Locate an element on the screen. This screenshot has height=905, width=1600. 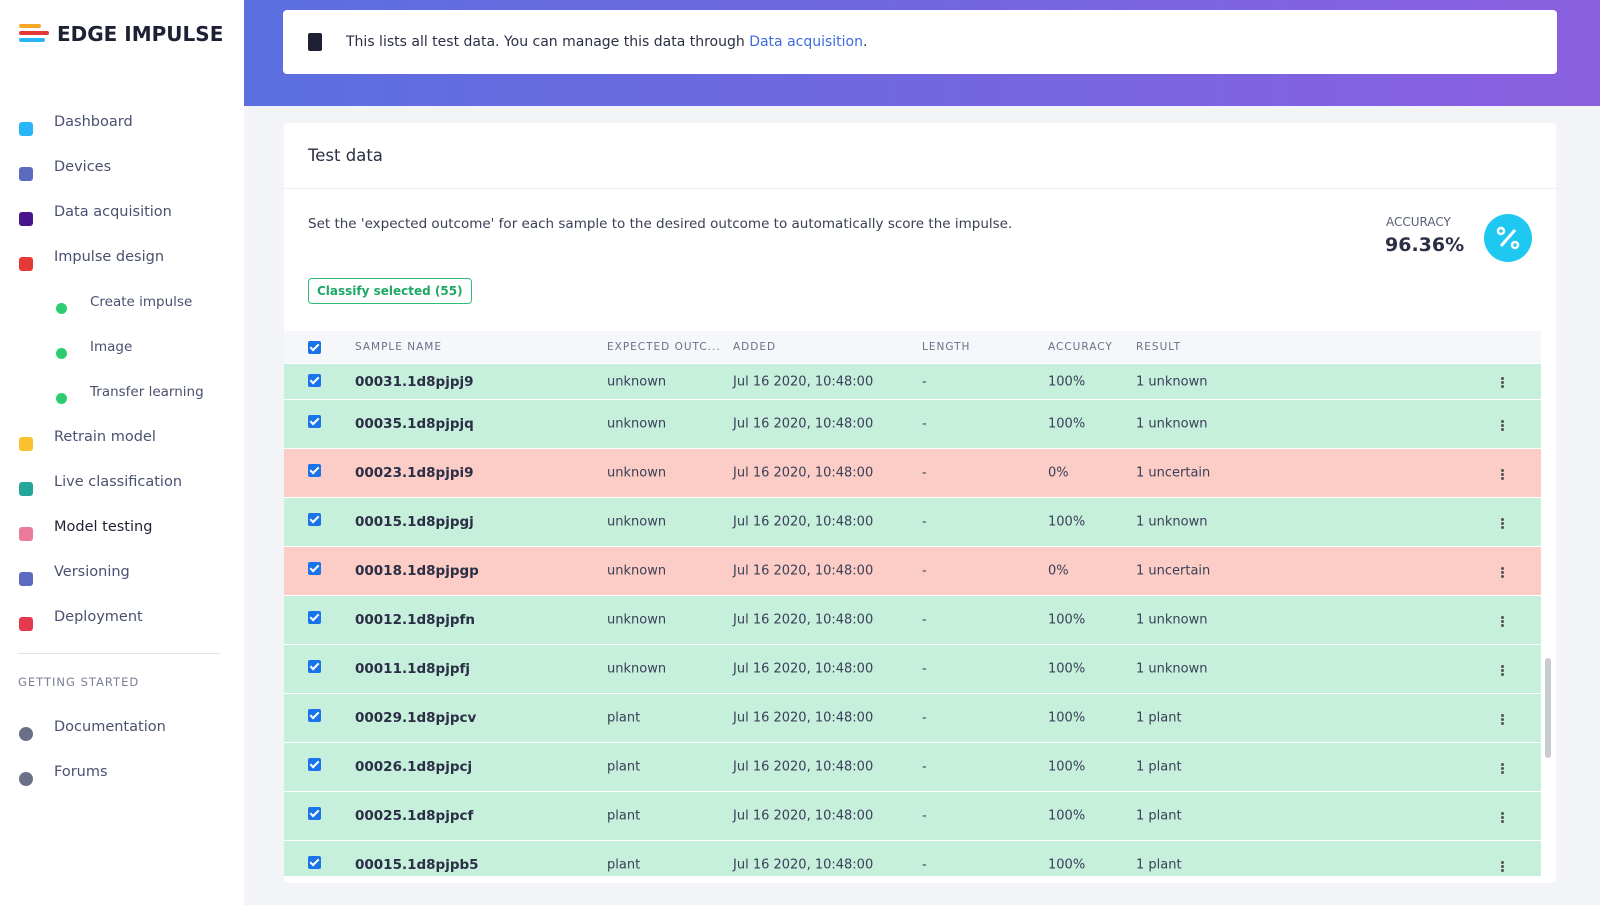
nav-item: Deployment is located at coordinates (98, 617).